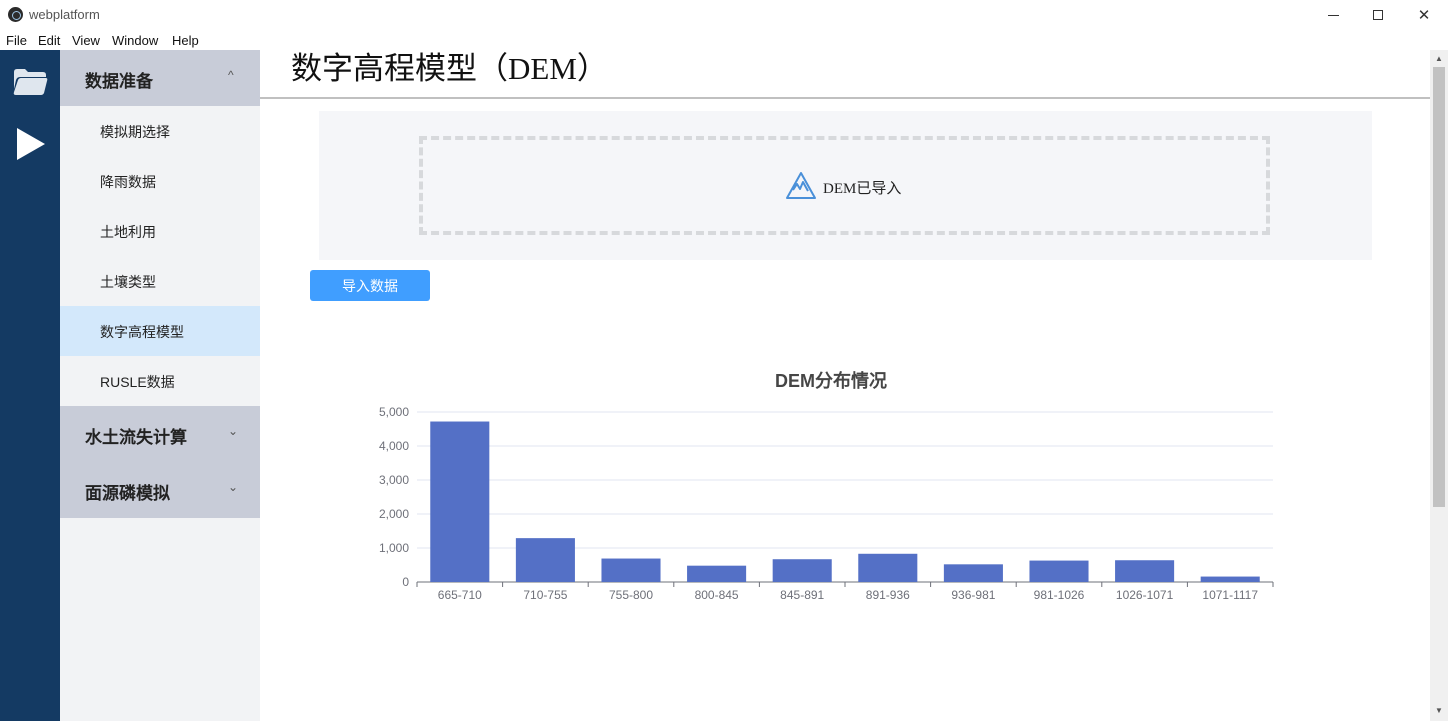 The width and height of the screenshot is (1448, 721). I want to click on sidebar-item-label: RUSLE数据, so click(137, 382).